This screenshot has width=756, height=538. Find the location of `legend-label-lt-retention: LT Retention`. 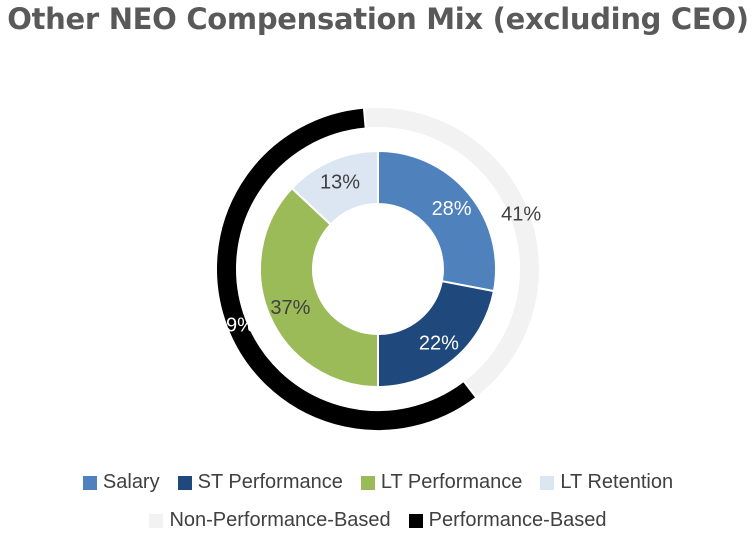

legend-label-lt-retention: LT Retention is located at coordinates (617, 482).